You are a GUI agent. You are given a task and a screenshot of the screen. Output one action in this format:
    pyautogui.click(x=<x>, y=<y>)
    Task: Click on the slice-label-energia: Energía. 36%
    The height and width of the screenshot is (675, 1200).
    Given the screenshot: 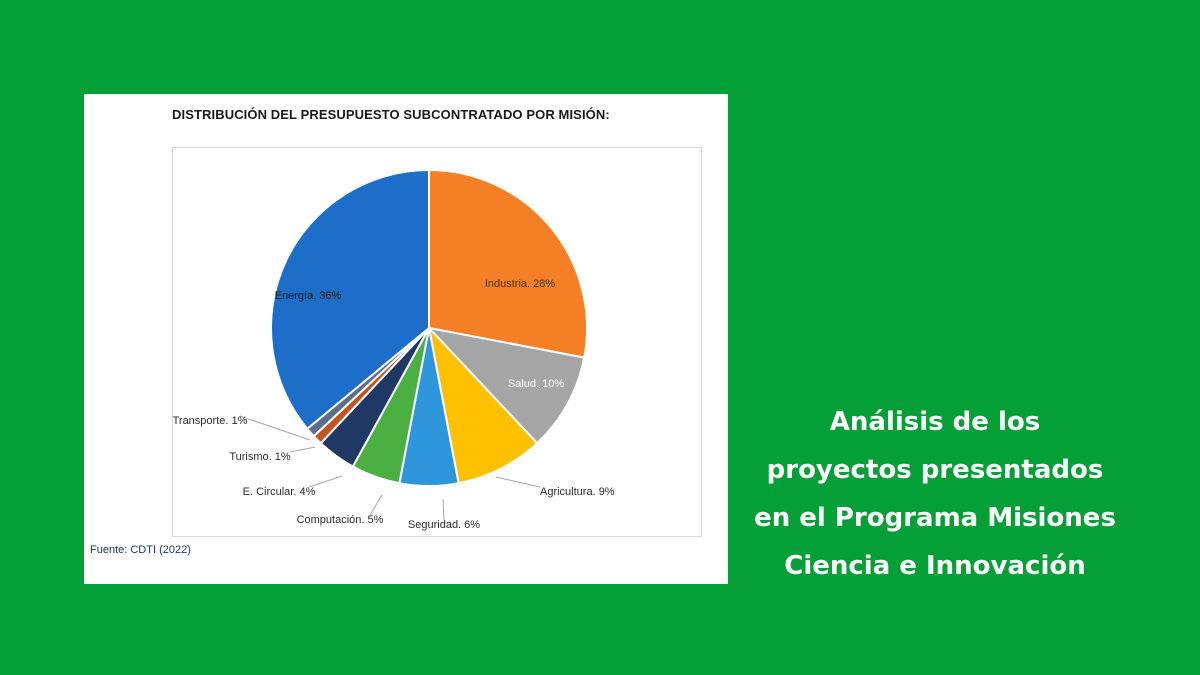 What is the action you would take?
    pyautogui.click(x=308, y=296)
    